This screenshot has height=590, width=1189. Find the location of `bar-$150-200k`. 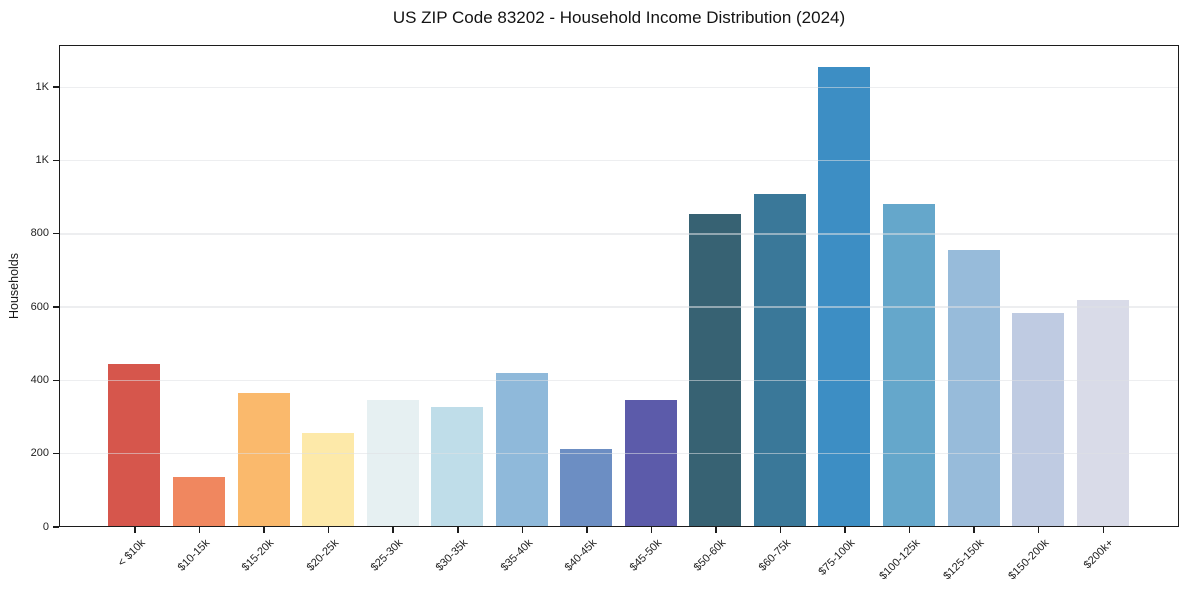

bar-$150-200k is located at coordinates (1038, 419).